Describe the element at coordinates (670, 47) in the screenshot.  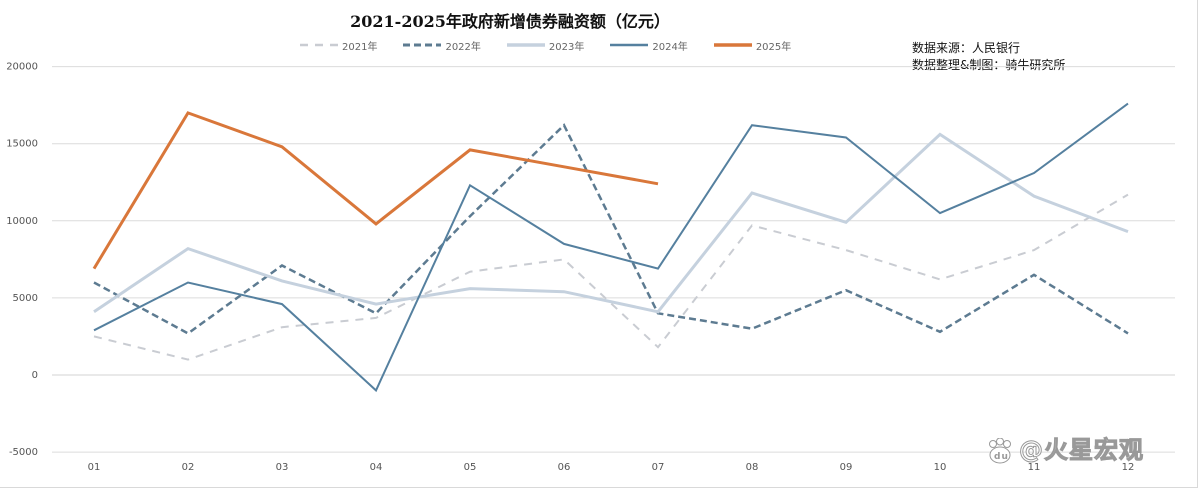
I see `legend-label: 2024年` at that location.